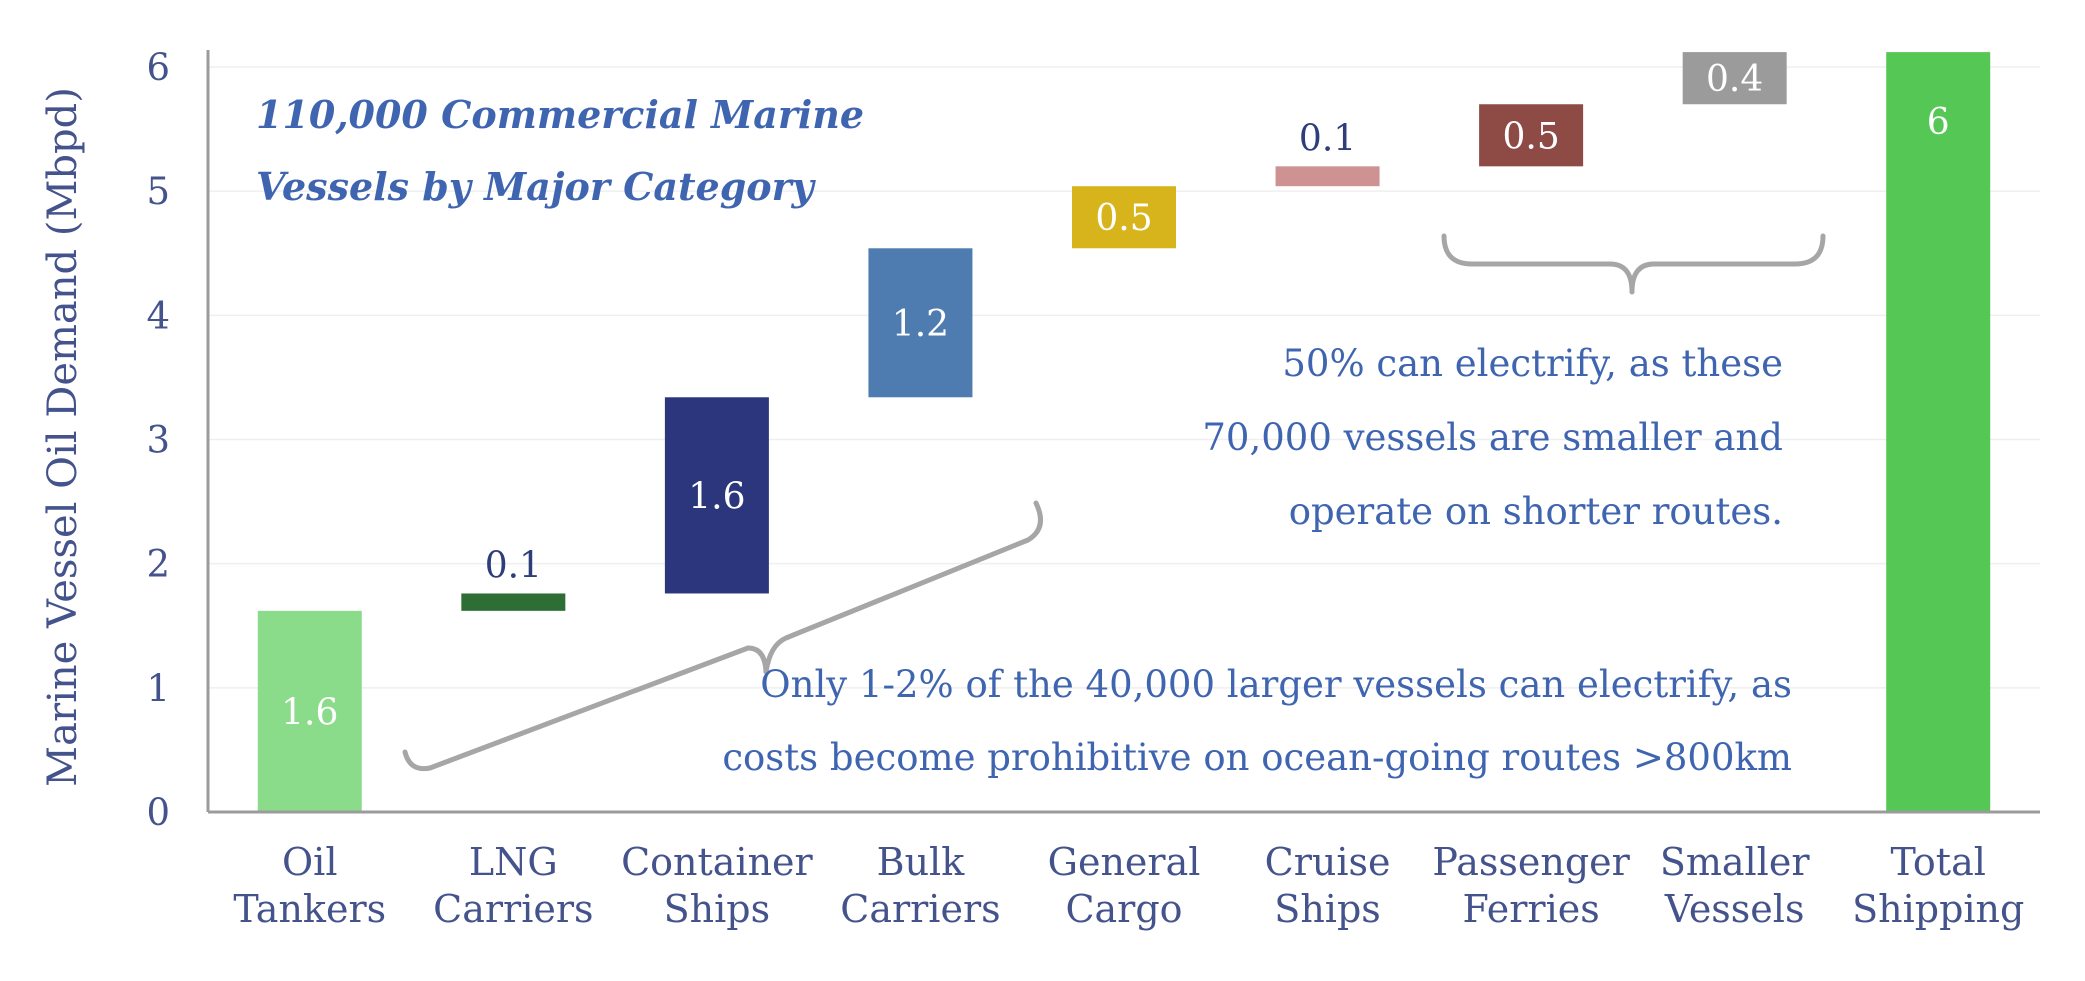 The image size is (2085, 981). Describe the element at coordinates (1633, 264) in the screenshot. I see `brace-small-vessels` at that location.